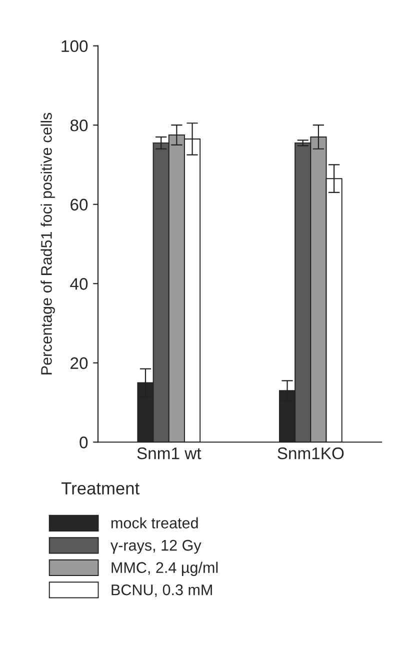 The width and height of the screenshot is (417, 655). Describe the element at coordinates (156, 547) in the screenshot. I see `legend-label: γ-rays, 12 Gy` at that location.